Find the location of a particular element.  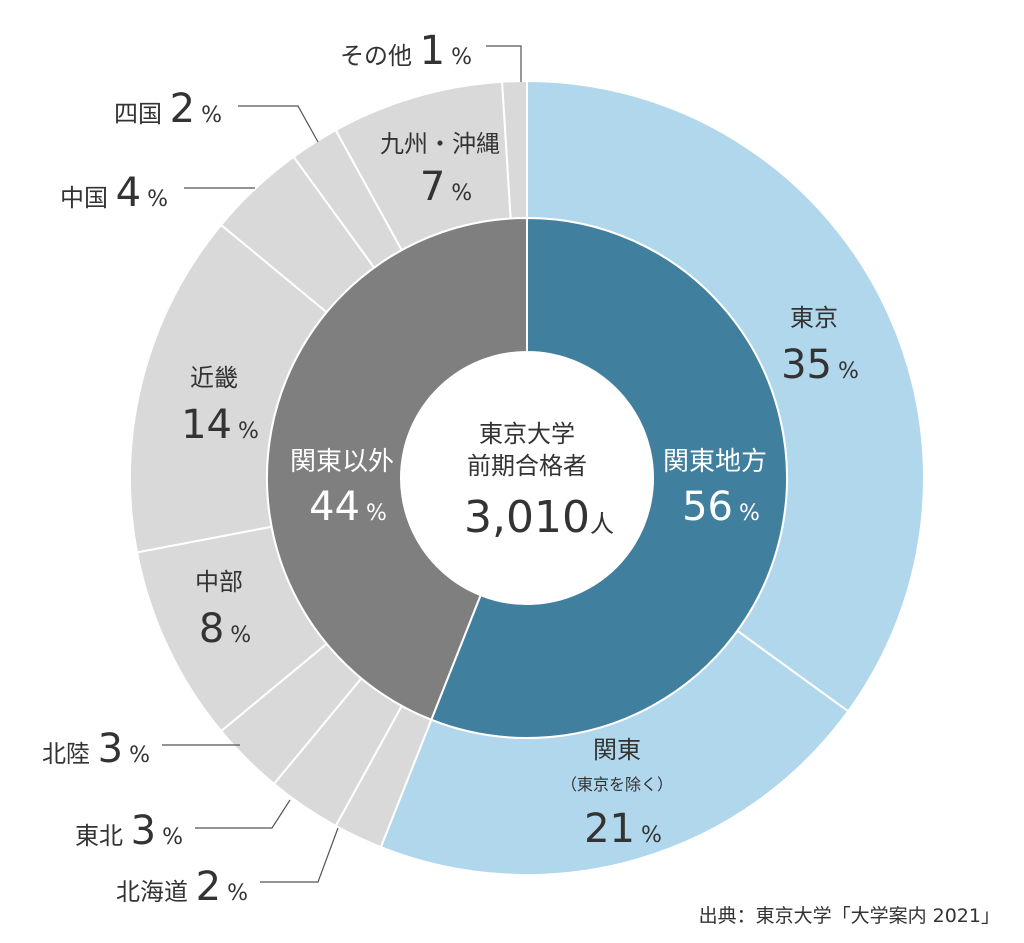

inner-label-outside-kanto: 関東以外 44% is located at coordinates (342, 488).